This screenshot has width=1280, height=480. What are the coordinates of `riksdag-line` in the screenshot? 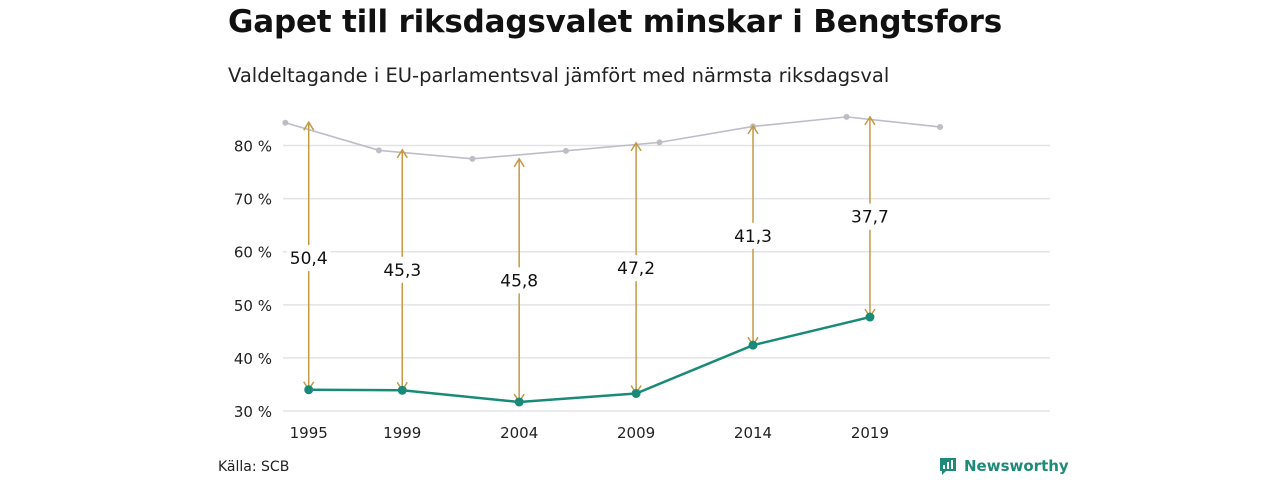 It's located at (613, 138).